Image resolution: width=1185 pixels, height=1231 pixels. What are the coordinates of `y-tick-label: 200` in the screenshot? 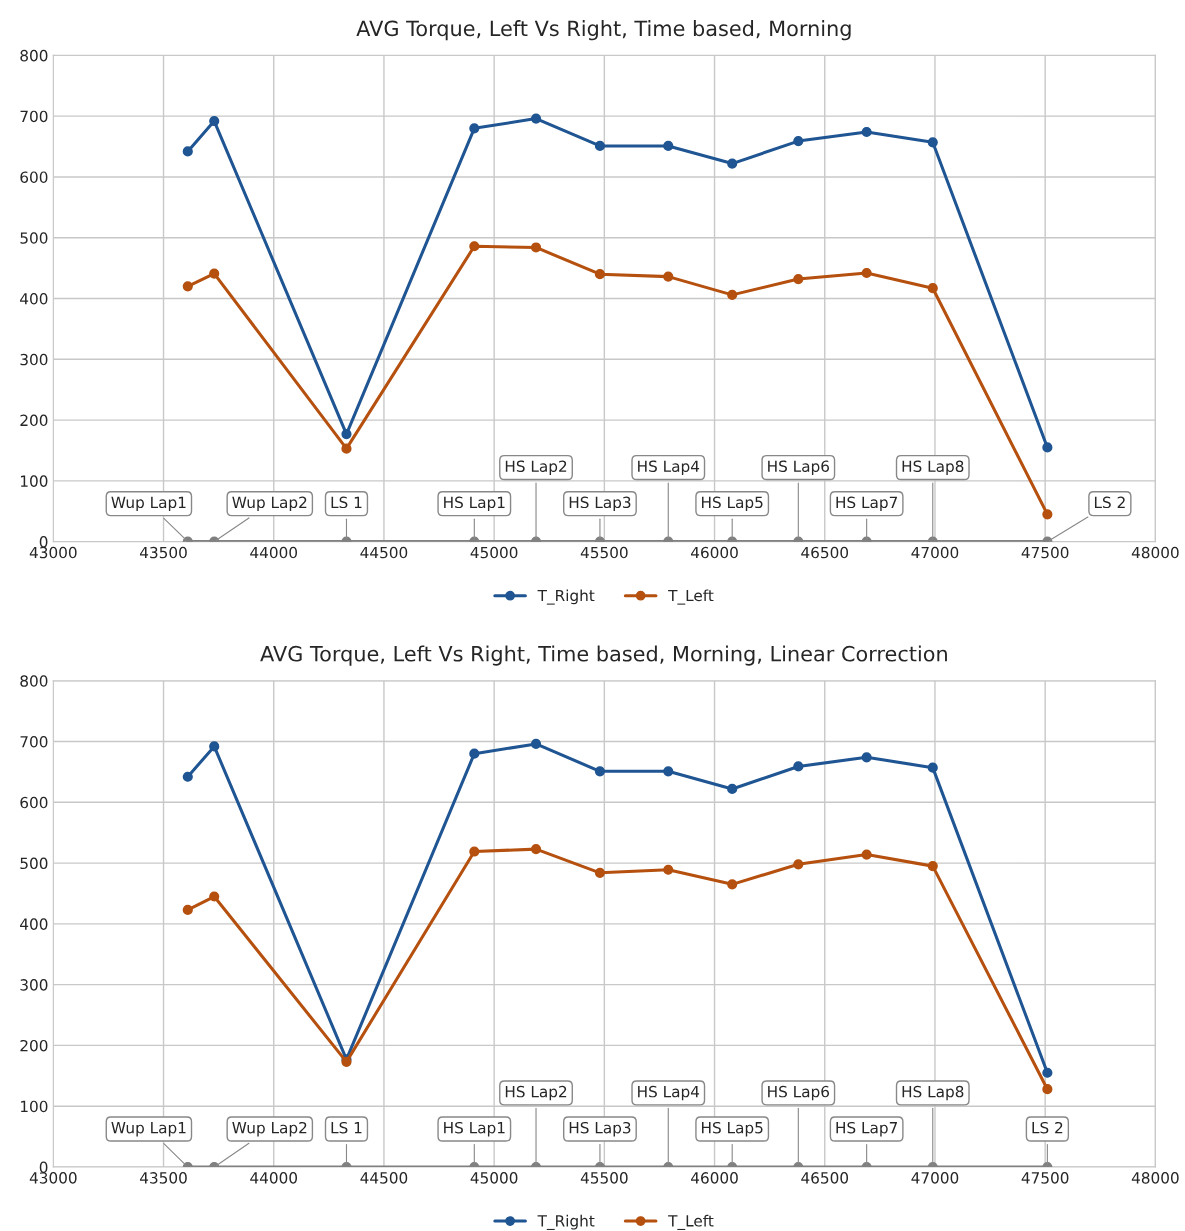 It's located at (34, 420).